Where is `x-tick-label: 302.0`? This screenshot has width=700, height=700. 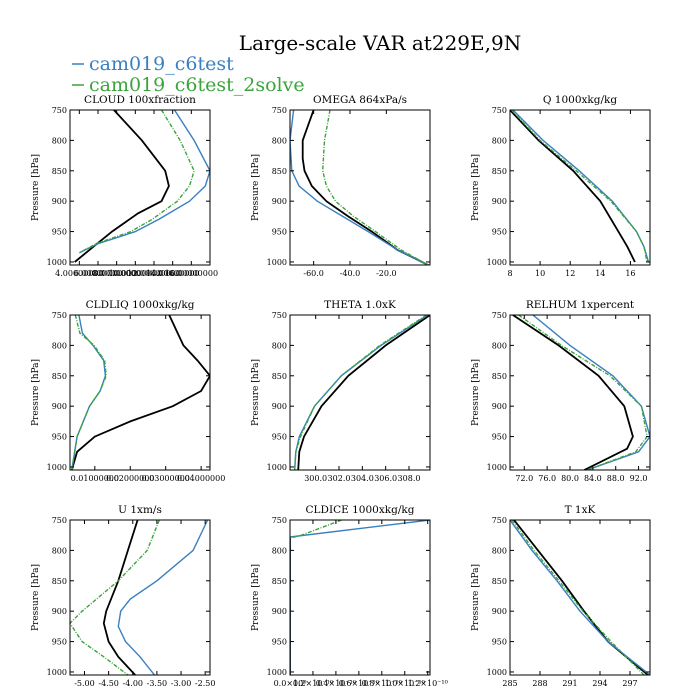 x-tick-label: 302.0 is located at coordinates (339, 478).